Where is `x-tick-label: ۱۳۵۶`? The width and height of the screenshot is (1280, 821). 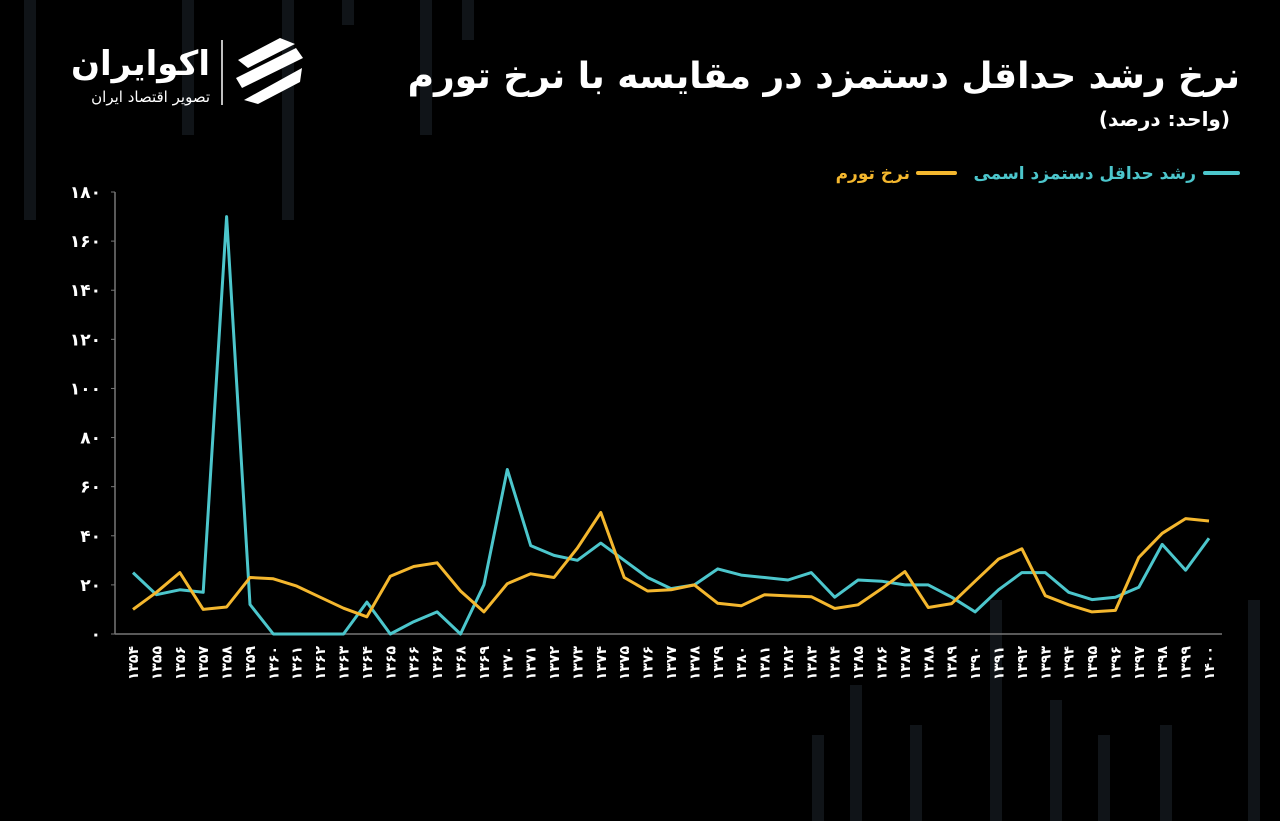 x-tick-label: ۱۳۵۶ is located at coordinates (181, 663).